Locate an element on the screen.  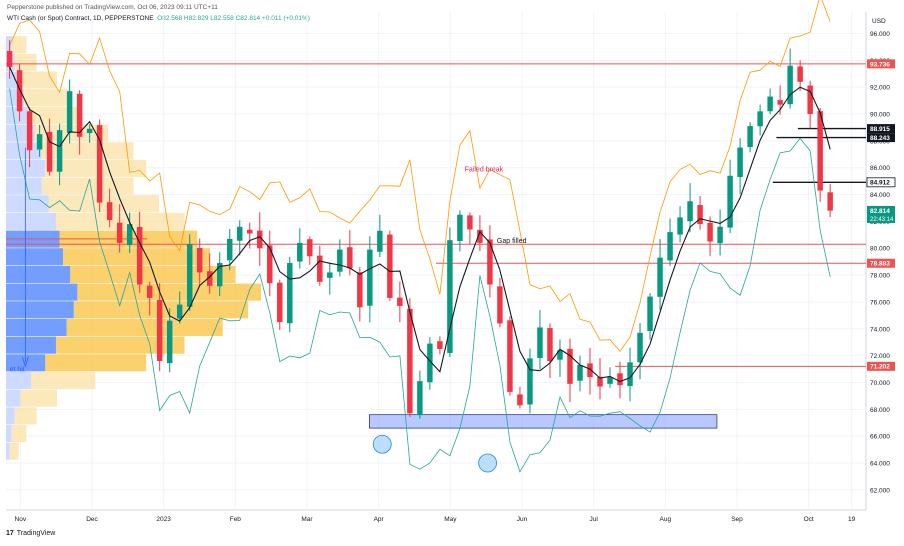
time-tick-label: Sep is located at coordinates (737, 519).